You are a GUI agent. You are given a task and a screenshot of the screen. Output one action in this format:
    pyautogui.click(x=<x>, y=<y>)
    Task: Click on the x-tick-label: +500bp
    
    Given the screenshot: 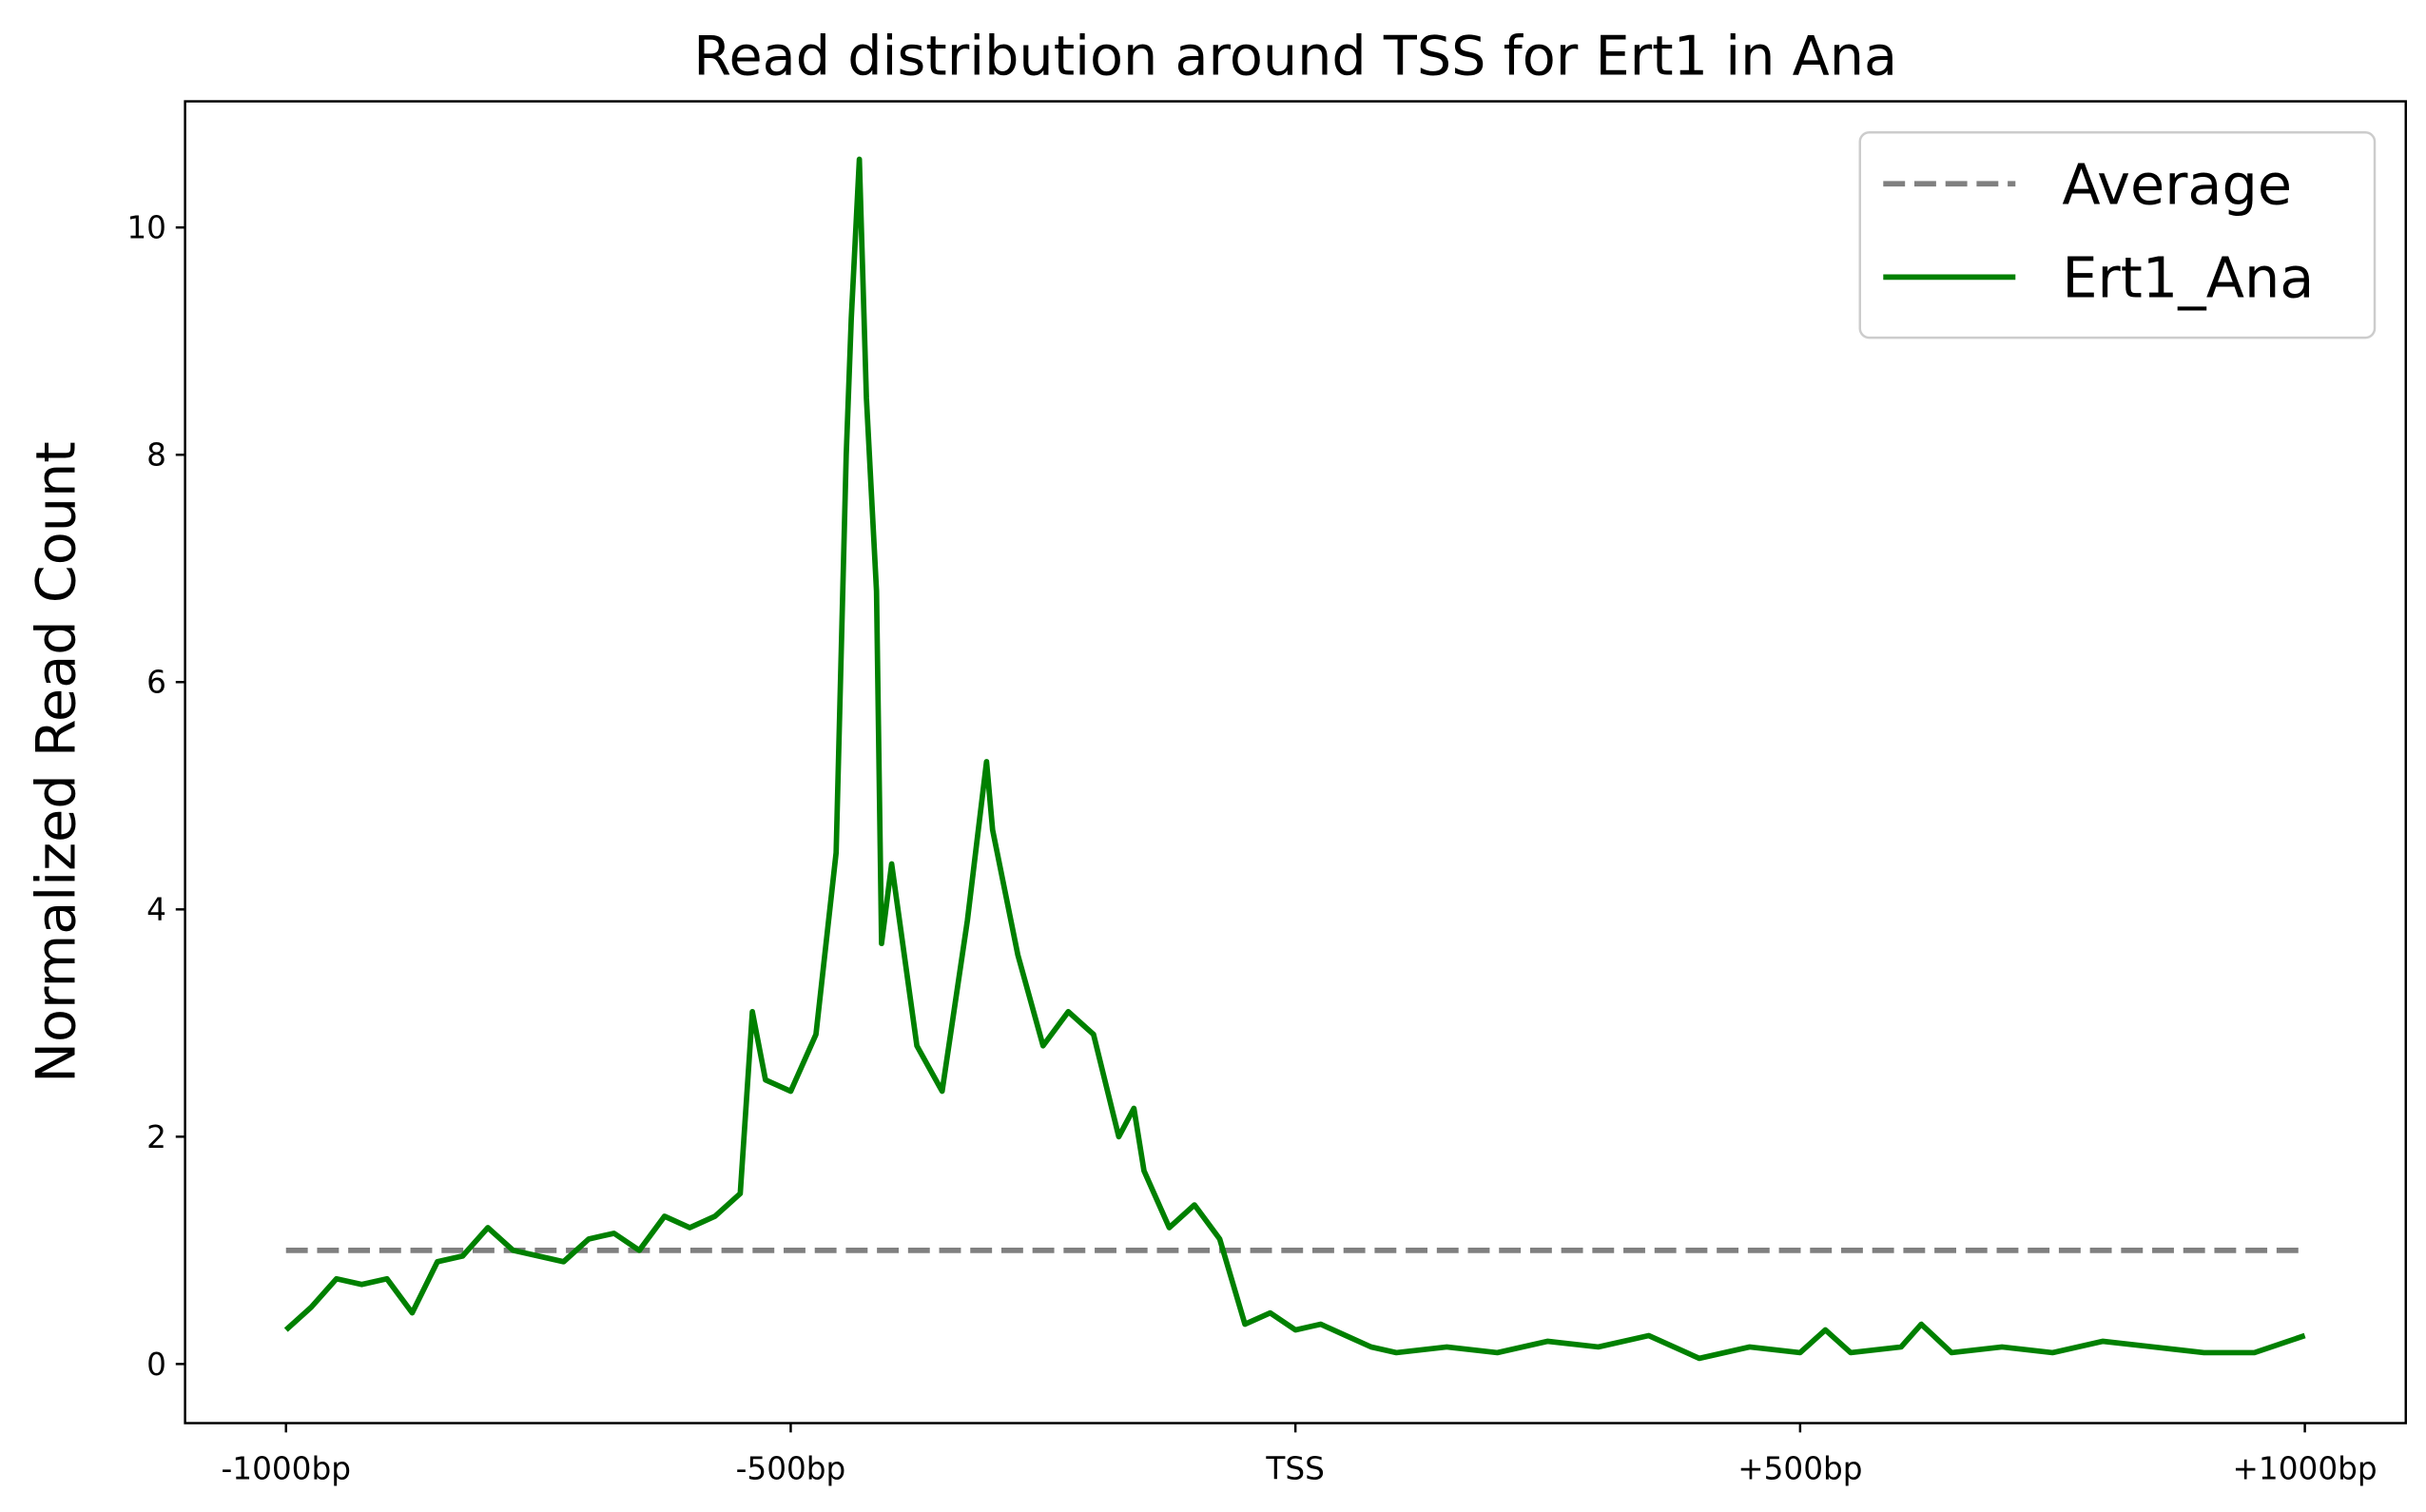 What is the action you would take?
    pyautogui.click(x=1799, y=1468)
    